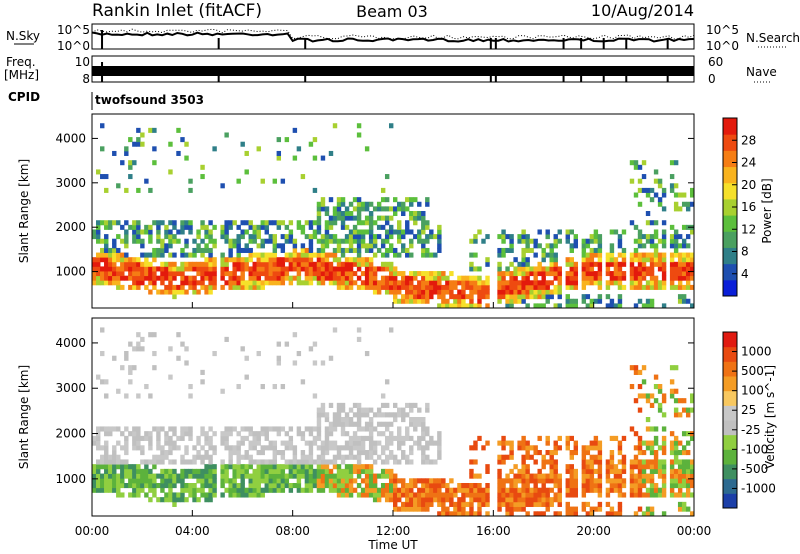  What do you see at coordinates (392, 11) in the screenshot?
I see `beam-title: Beam 03` at bounding box center [392, 11].